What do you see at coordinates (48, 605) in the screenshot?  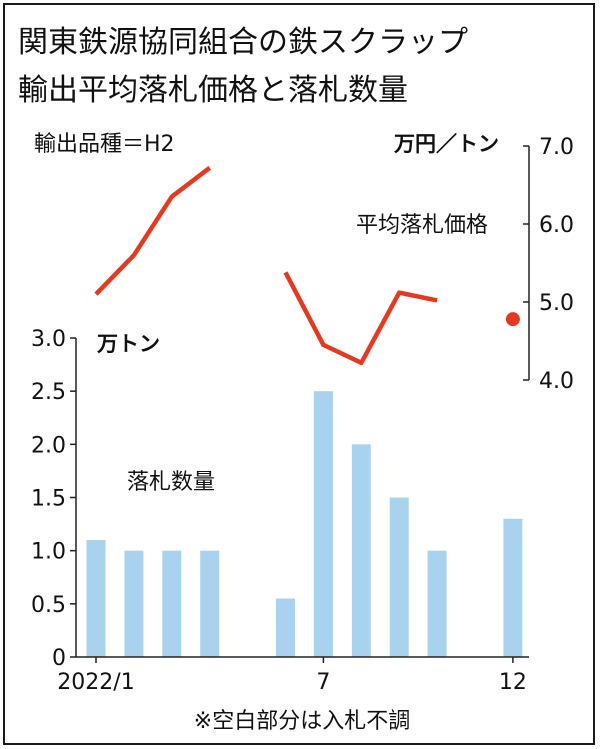 I see `quantity-tick-label: 0.5` at bounding box center [48, 605].